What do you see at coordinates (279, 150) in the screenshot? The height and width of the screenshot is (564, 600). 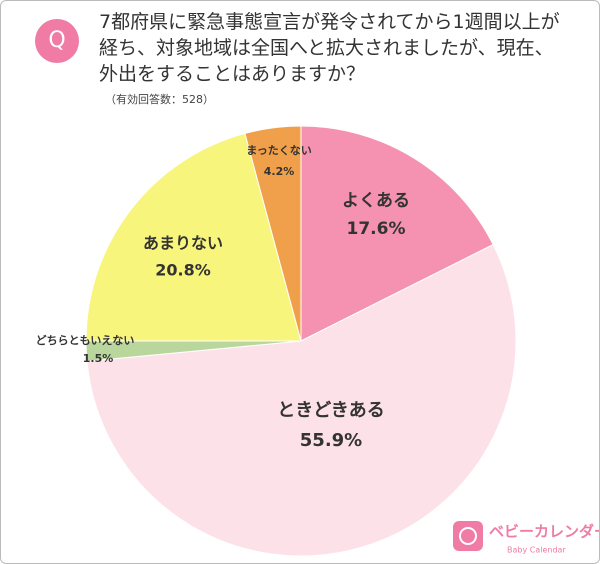 I see `slice-label: まったくない` at bounding box center [279, 150].